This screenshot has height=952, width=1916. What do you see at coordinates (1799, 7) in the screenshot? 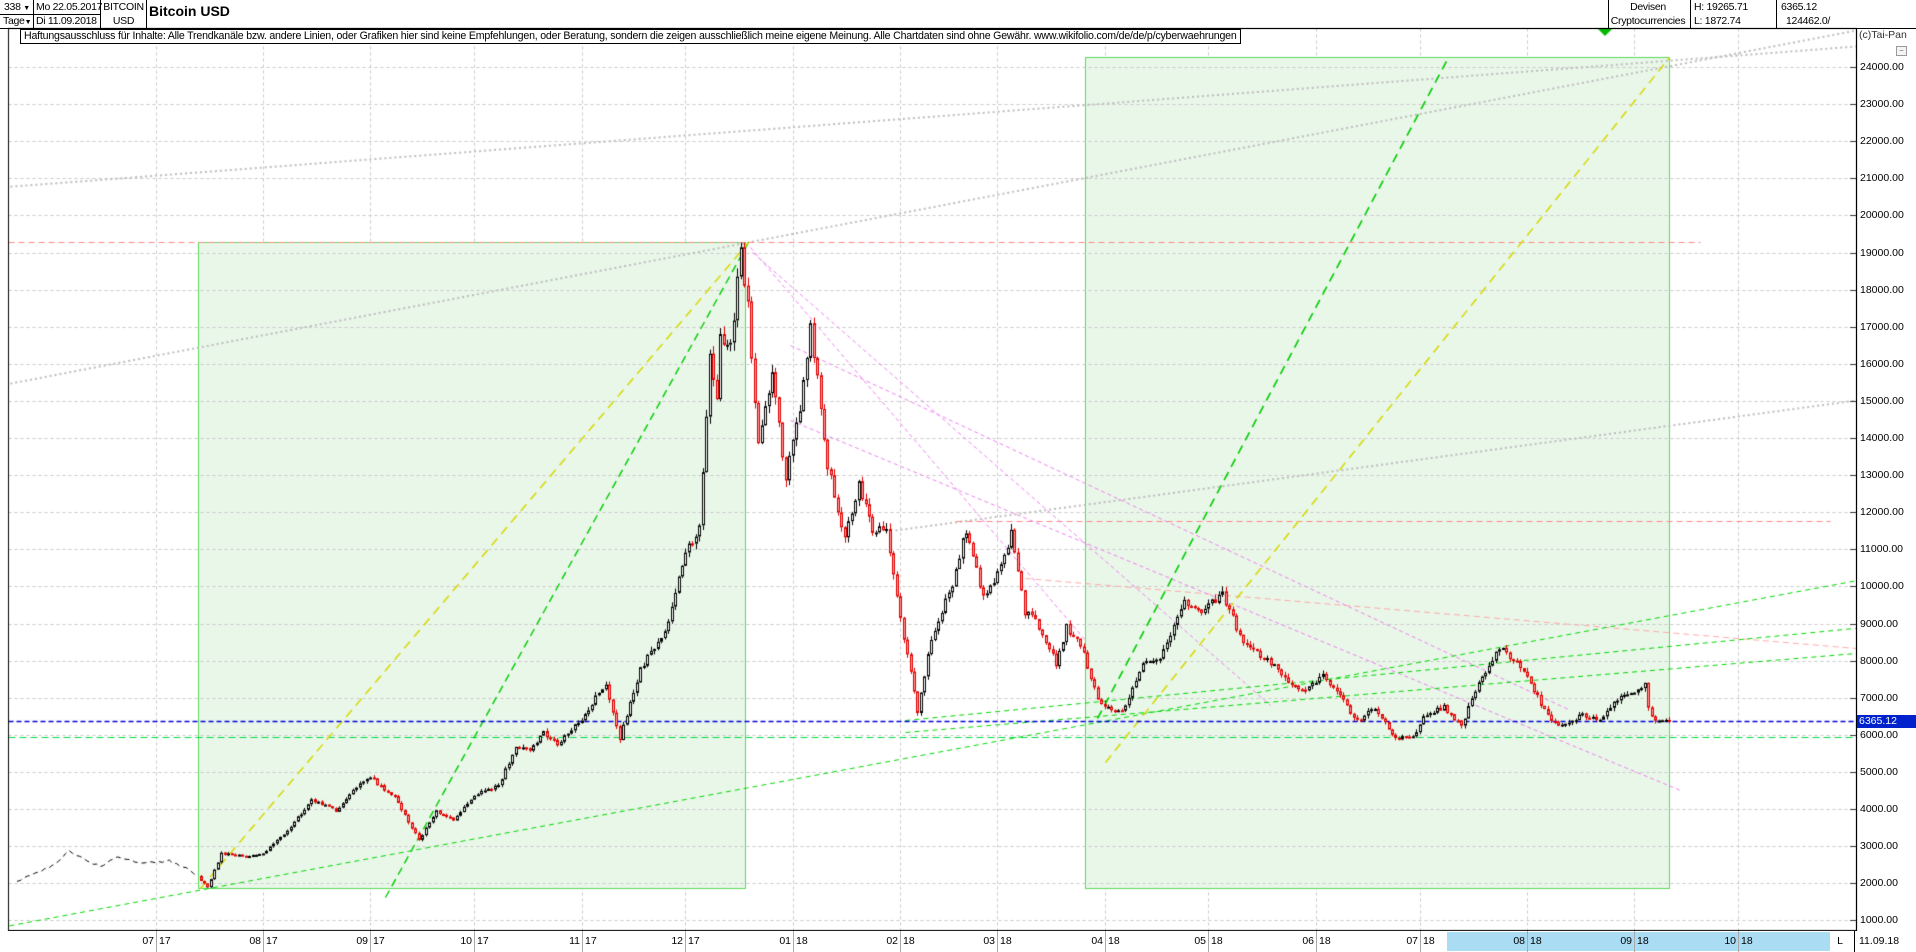
I see `last-price-header: 6365.12` at bounding box center [1799, 7].